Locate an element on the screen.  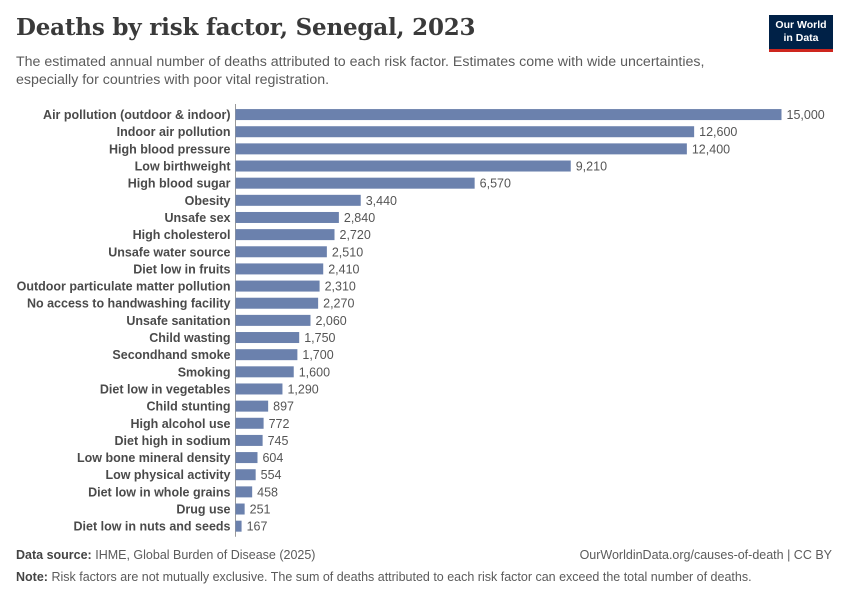
logo-line-2: in Data is located at coordinates (801, 38).